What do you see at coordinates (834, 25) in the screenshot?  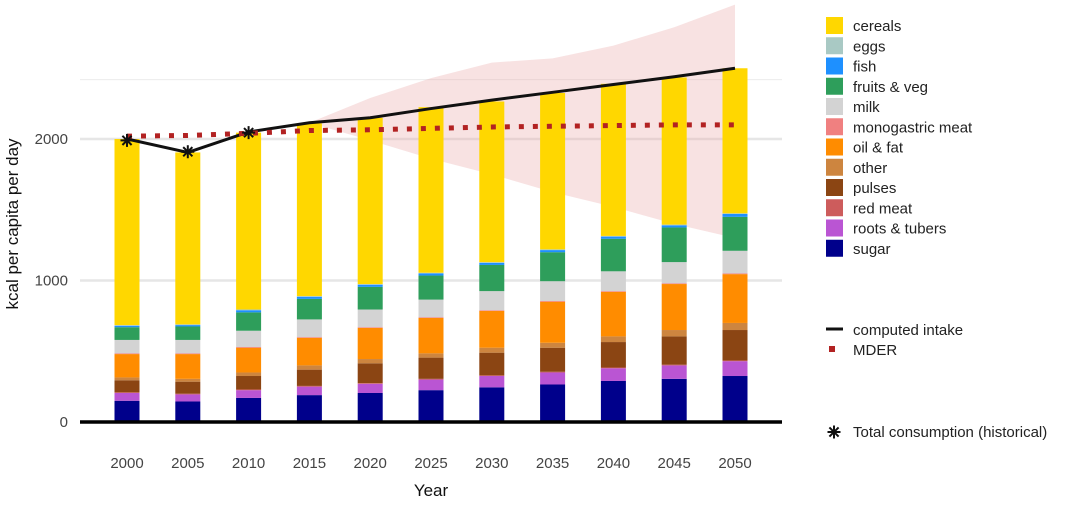 I see `legend-swatch-cereals` at bounding box center [834, 25].